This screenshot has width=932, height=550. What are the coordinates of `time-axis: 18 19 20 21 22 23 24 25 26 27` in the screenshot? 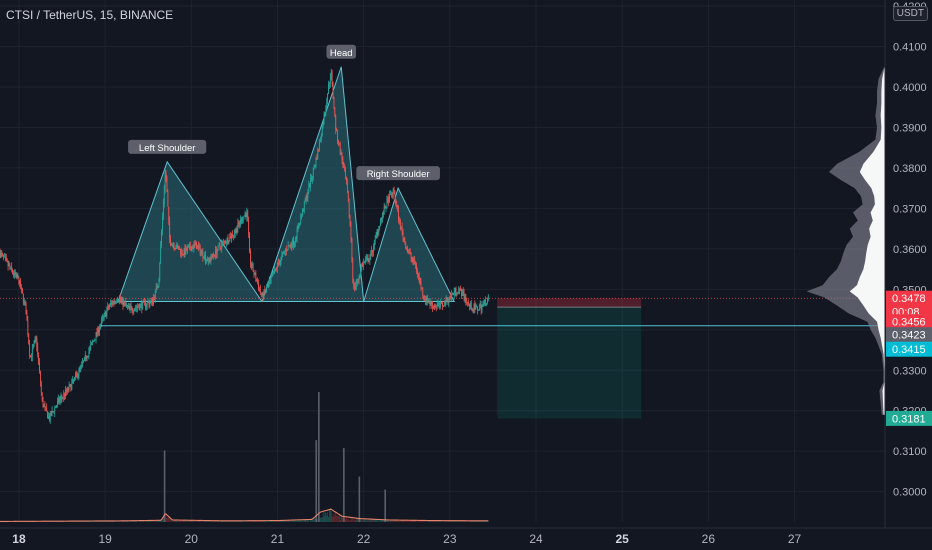 It's located at (466, 538).